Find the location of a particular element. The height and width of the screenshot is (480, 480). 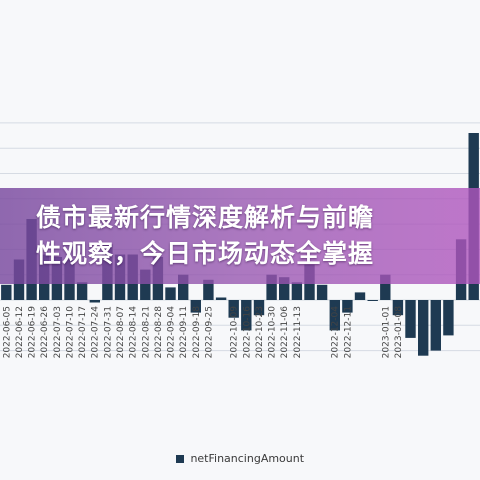

headline-line-1: 债市最新行情深度解析与前瞻 is located at coordinates (205, 217).